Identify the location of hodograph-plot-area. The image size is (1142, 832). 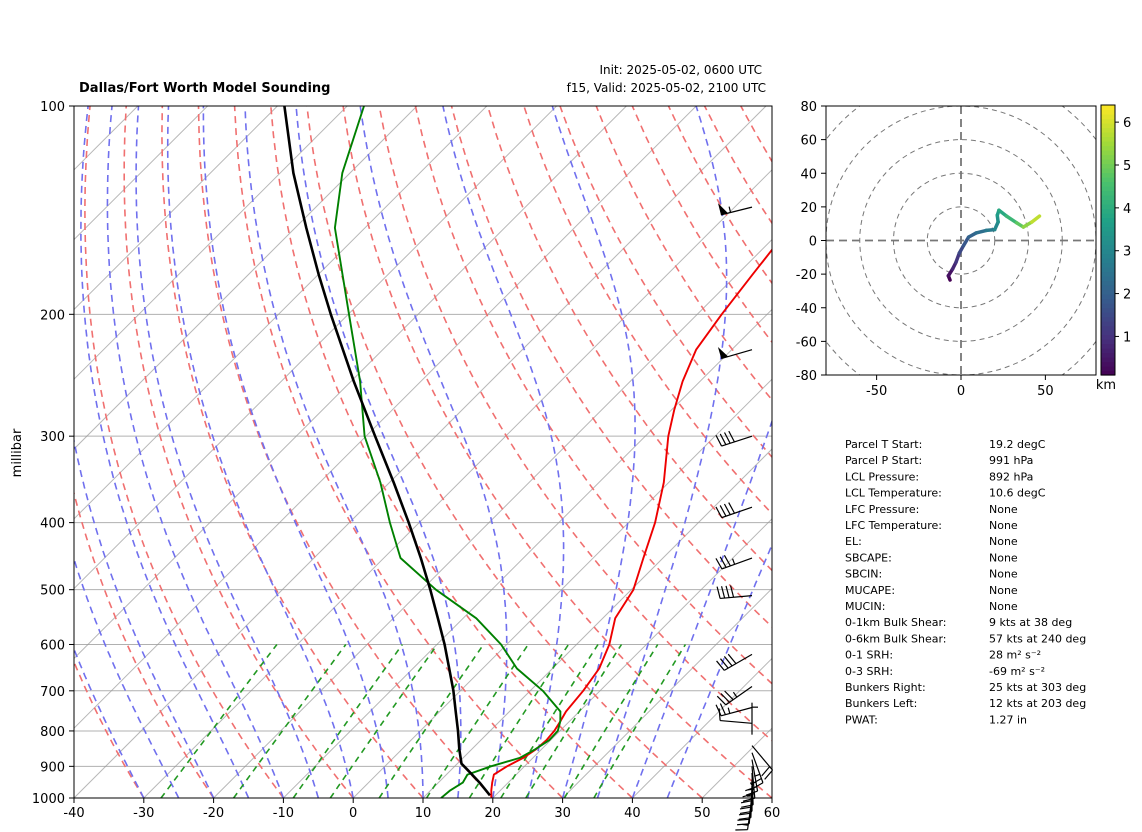
(961, 240).